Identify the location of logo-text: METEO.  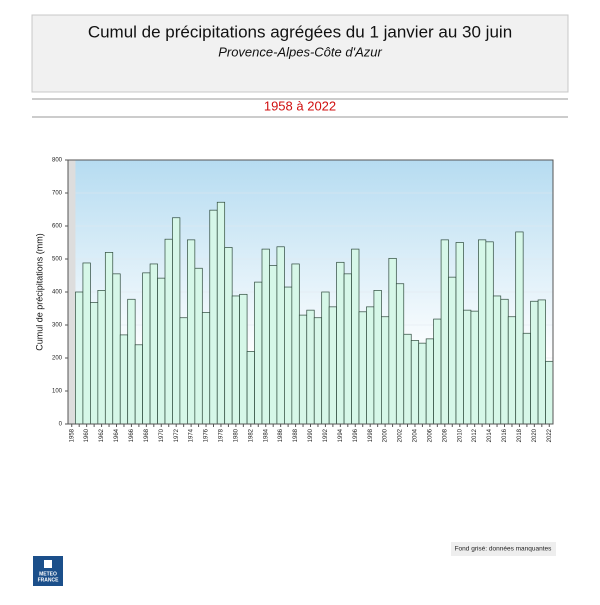
(48, 574).